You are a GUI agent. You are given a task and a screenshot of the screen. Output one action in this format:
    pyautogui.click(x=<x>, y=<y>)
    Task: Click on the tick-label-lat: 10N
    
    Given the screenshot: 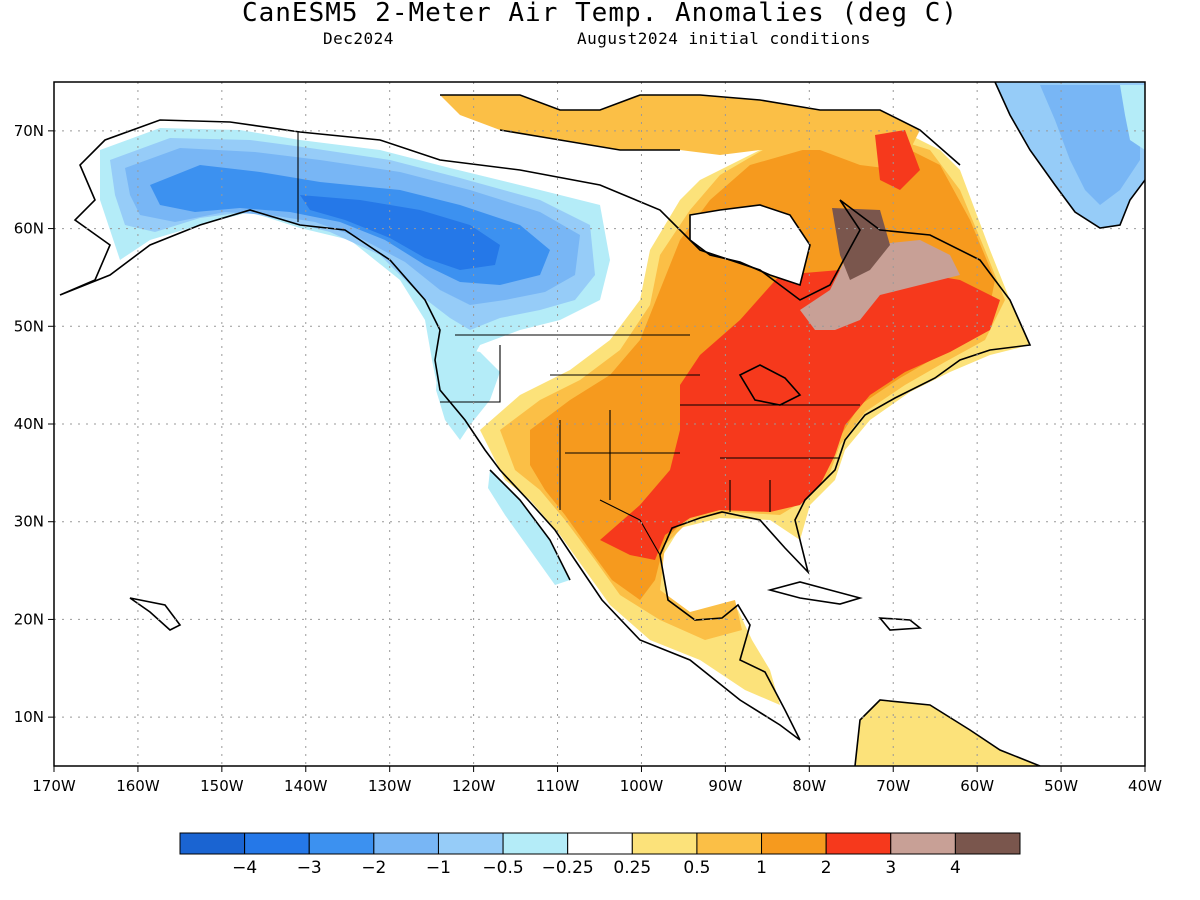 What is the action you would take?
    pyautogui.click(x=29, y=717)
    